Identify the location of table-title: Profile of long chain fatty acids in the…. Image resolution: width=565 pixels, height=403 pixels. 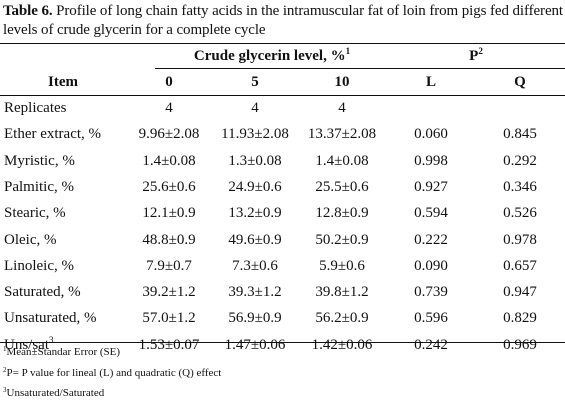
(283, 20).